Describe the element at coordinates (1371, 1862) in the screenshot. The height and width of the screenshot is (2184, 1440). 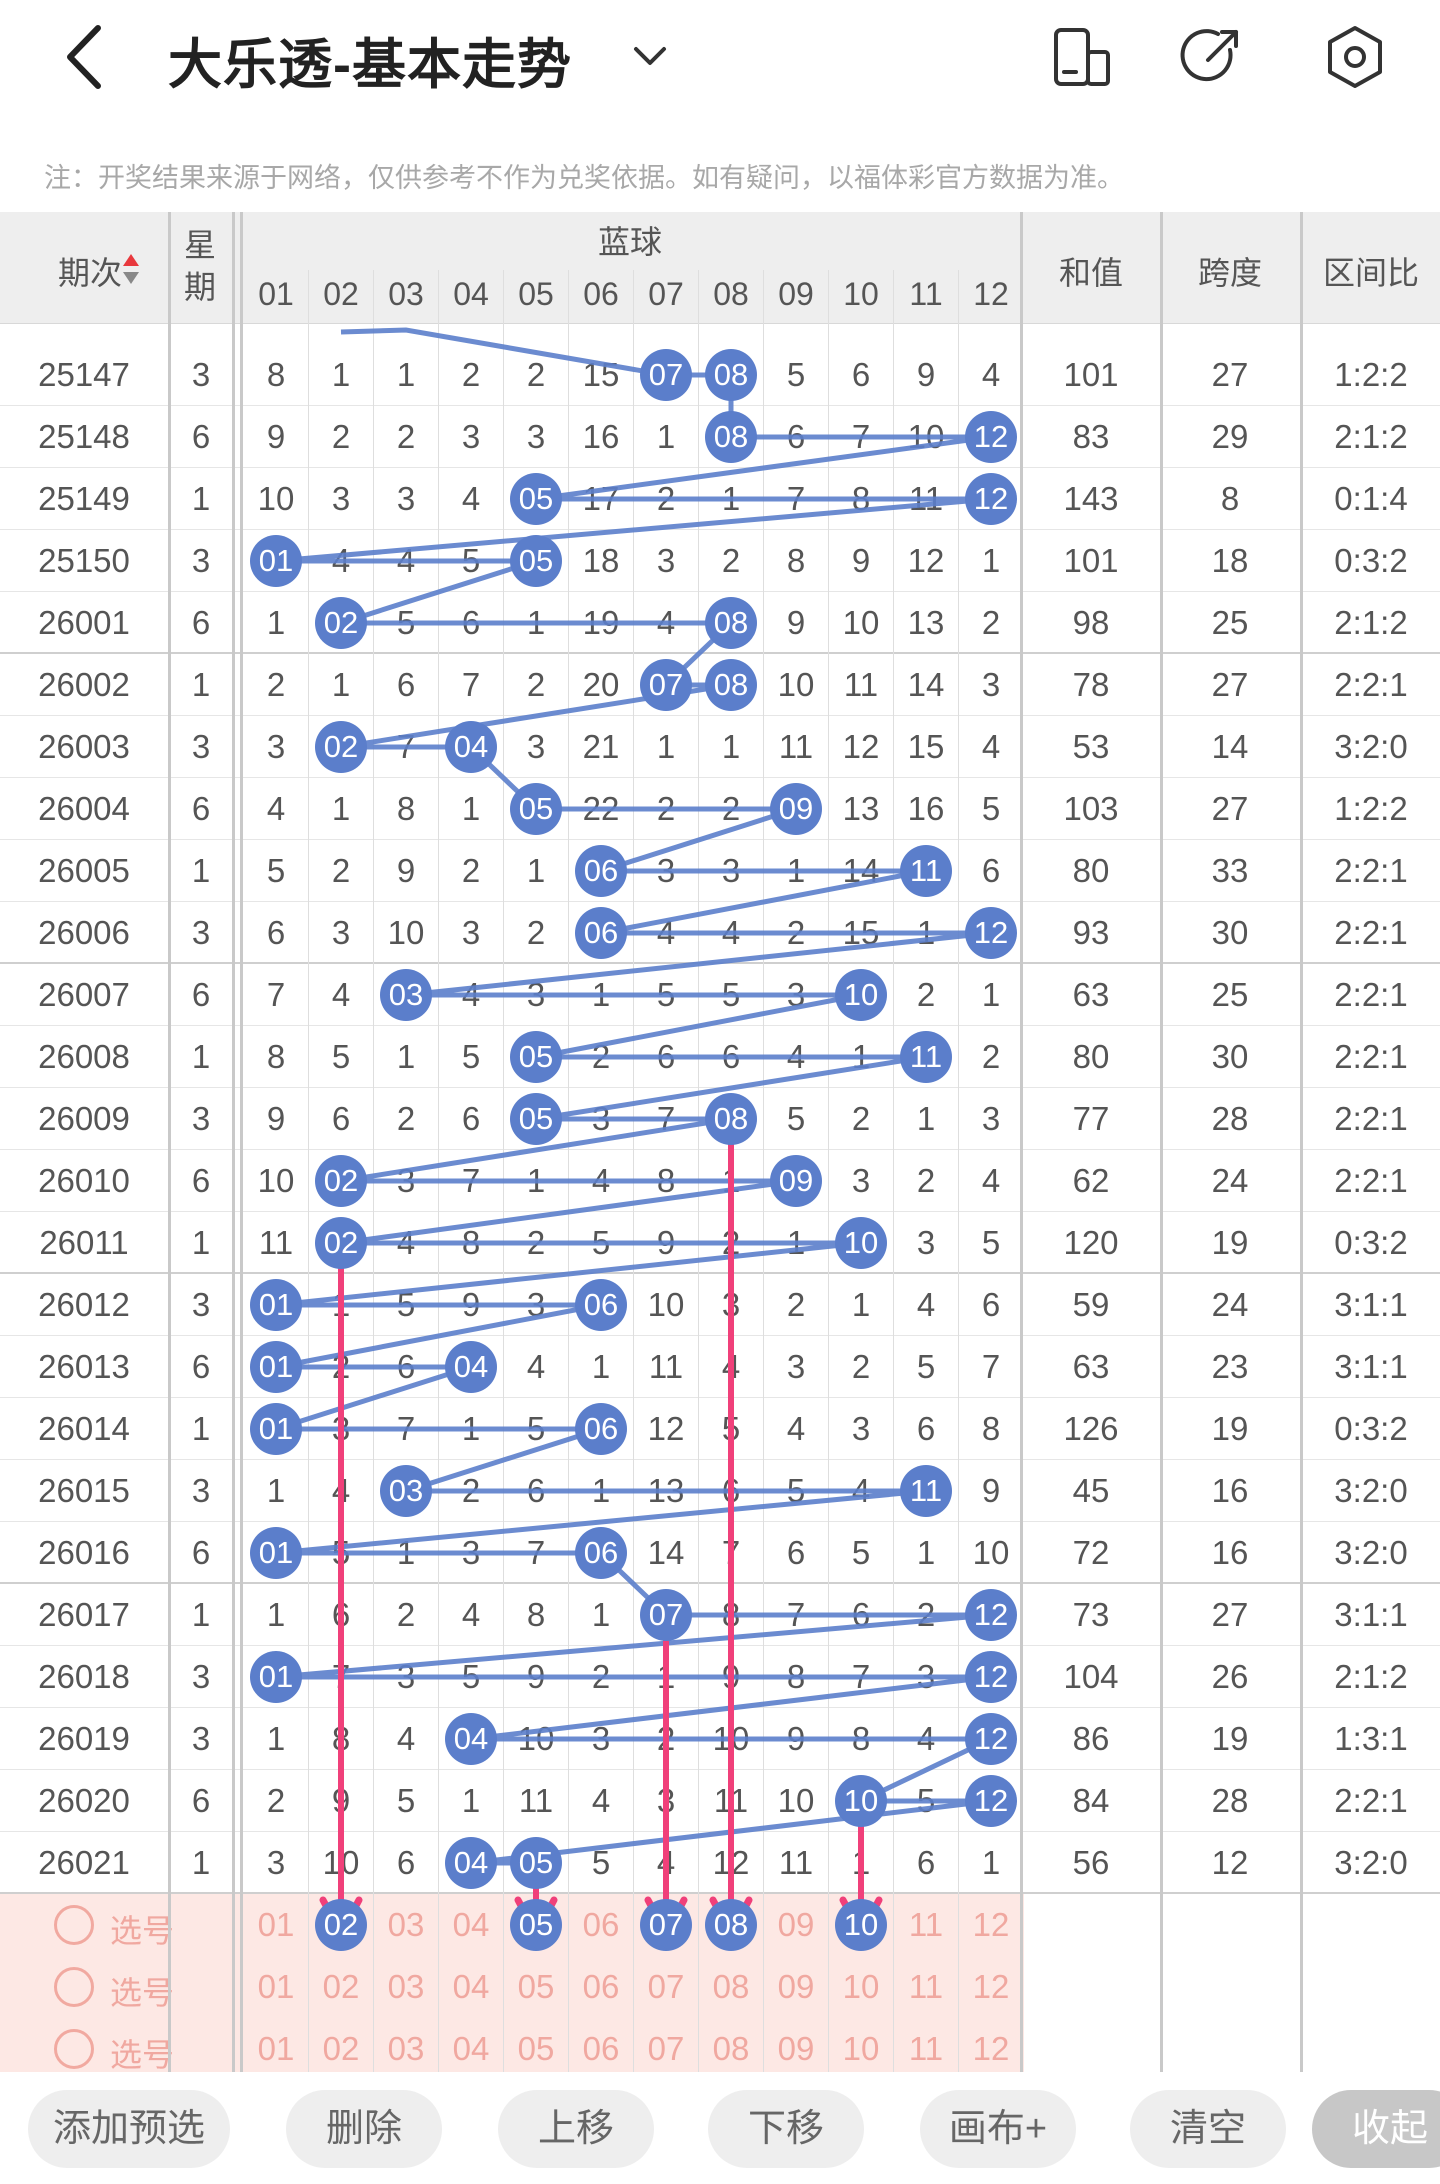
I see `ratio-cell: 3:2:0` at that location.